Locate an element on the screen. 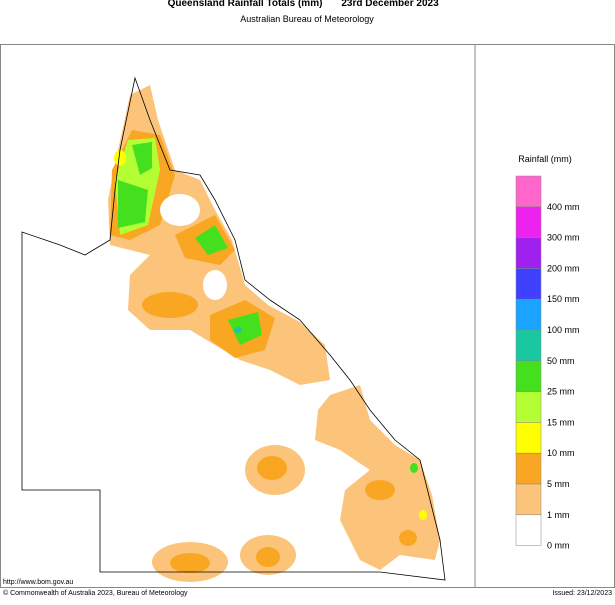  legend-label: 50 mm is located at coordinates (561, 361).